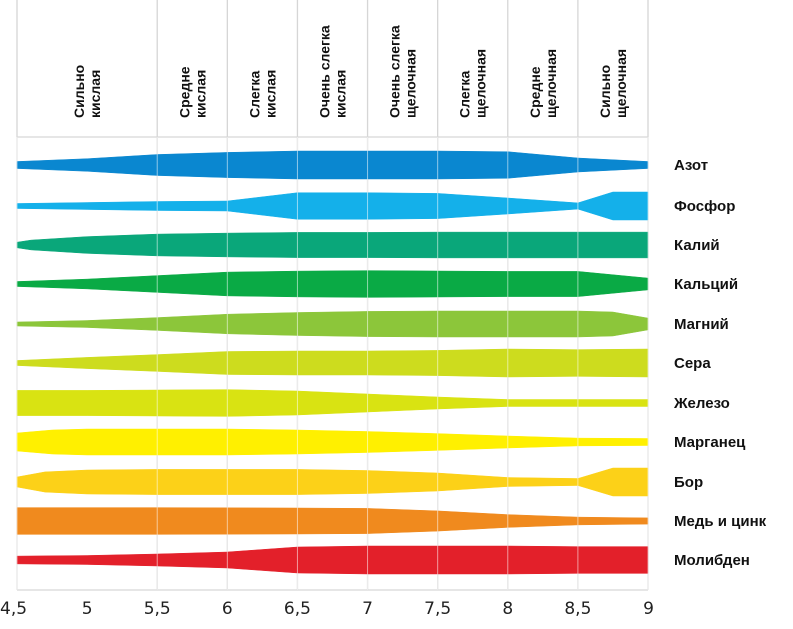 Image resolution: width=793 pixels, height=629 pixels. I want to click on x-tick-label: 7,5, so click(437, 609).